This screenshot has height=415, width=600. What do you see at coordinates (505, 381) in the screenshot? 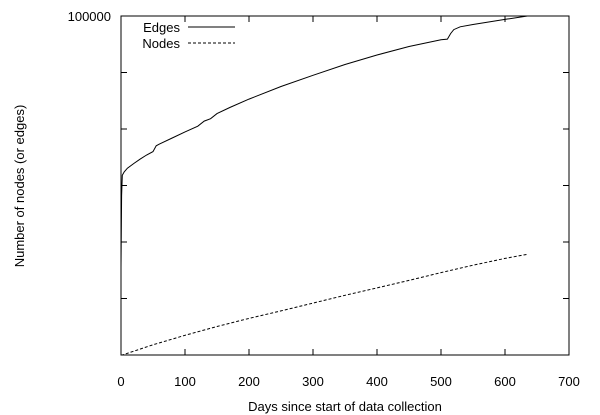
I see `x-tick-label: 600` at bounding box center [505, 381].